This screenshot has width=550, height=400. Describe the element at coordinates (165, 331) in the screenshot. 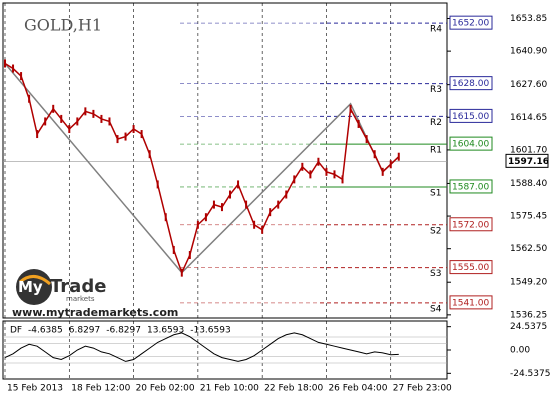

I see `indicator-reading: 13.6593` at that location.